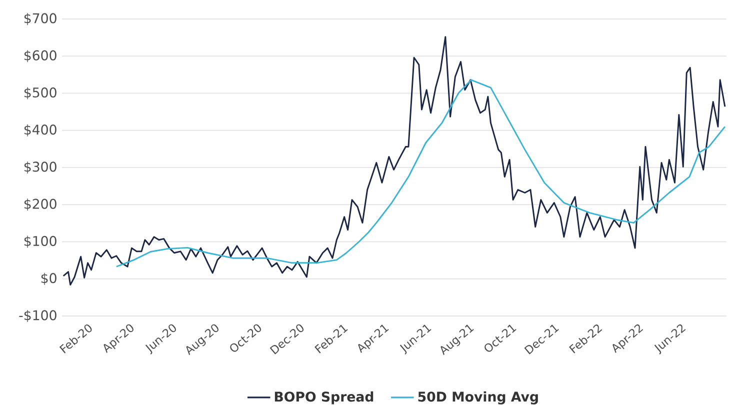 The height and width of the screenshot is (405, 729). What do you see at coordinates (40, 167) in the screenshot?
I see `y-tick-label: $300` at bounding box center [40, 167].